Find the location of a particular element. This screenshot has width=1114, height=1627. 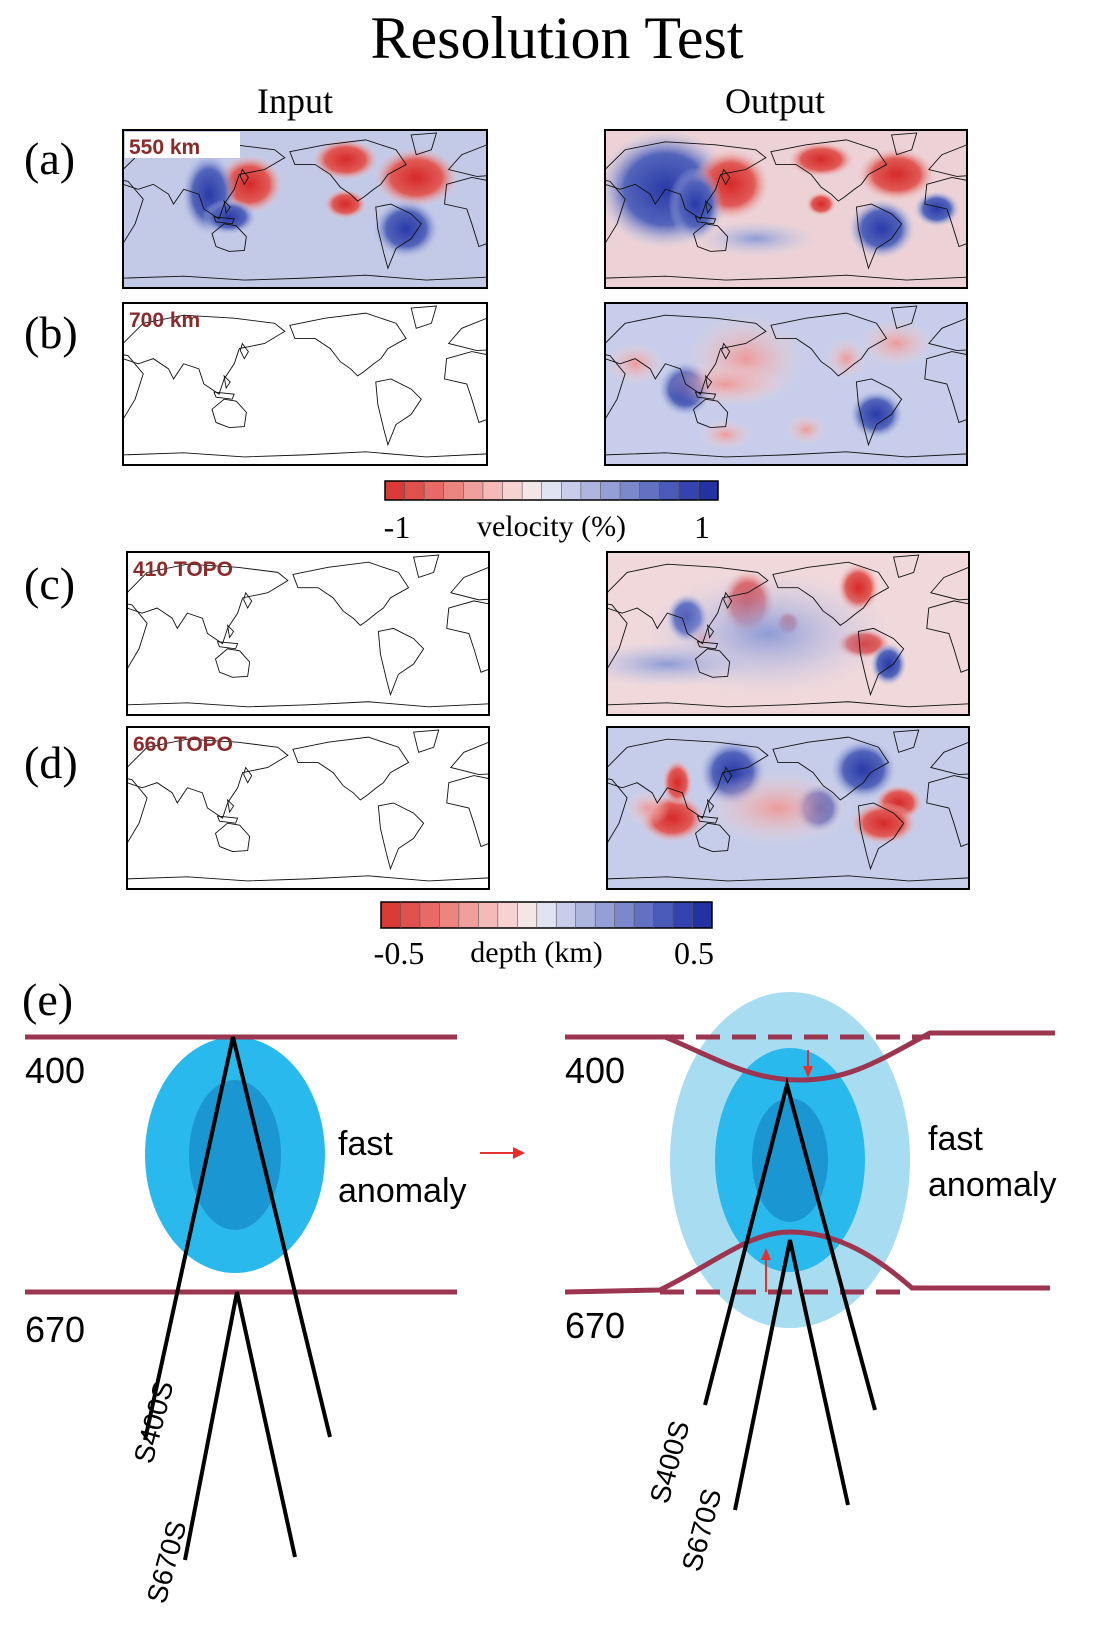

panel-label: (c) is located at coordinates (49, 583).